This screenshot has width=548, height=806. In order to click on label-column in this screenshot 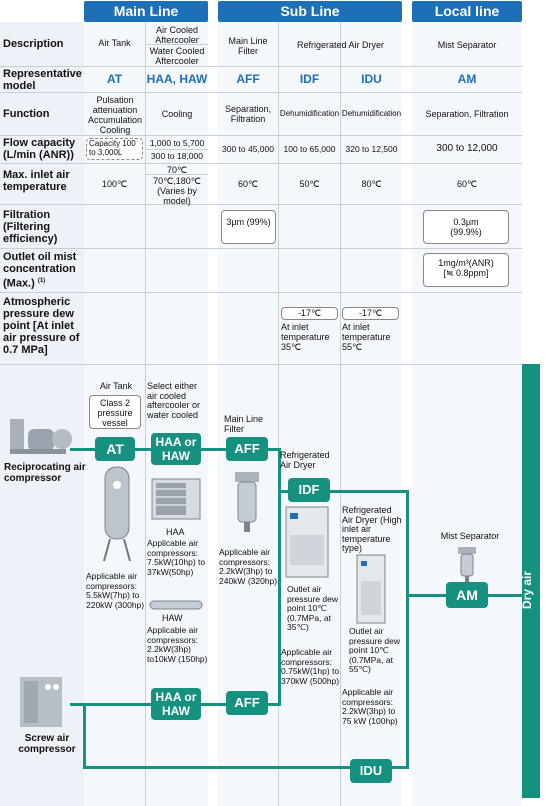, I will do `click(42, 414)`.